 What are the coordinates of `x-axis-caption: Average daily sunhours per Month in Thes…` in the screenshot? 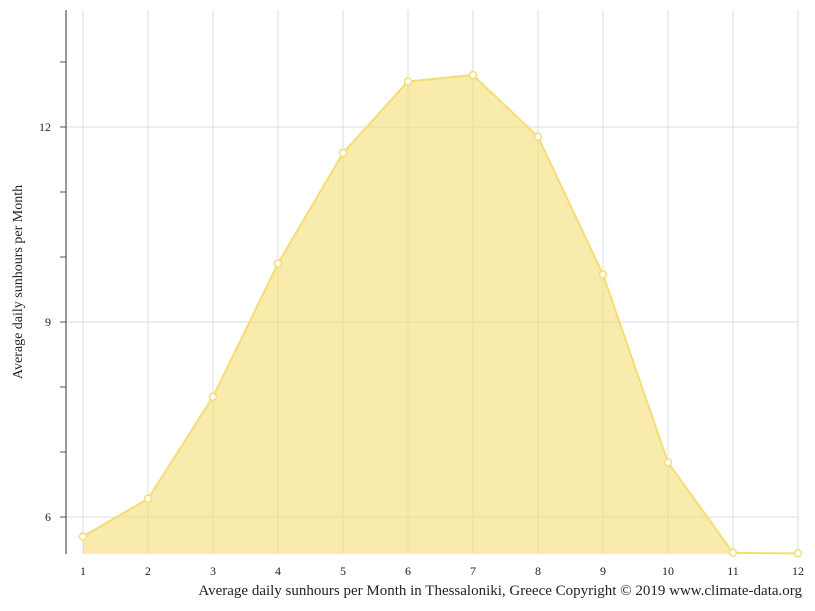 It's located at (500, 591).